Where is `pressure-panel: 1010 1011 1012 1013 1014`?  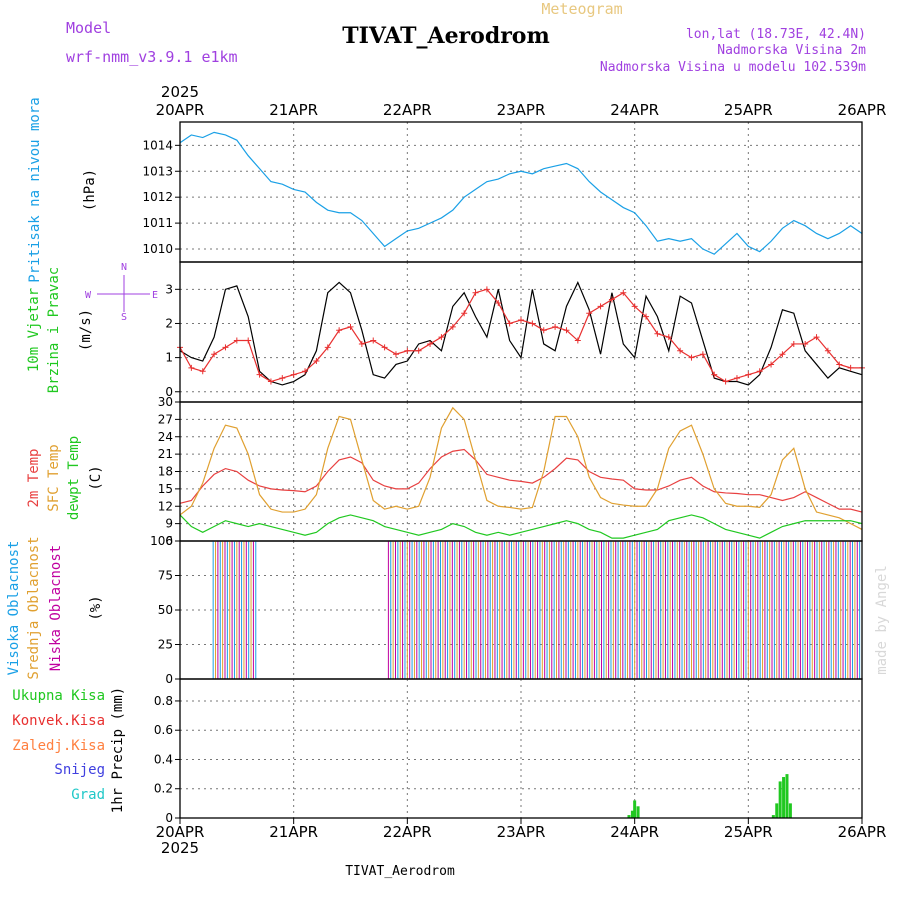
pressure-panel: 1010 1011 1012 1013 1014 is located at coordinates (502, 192).